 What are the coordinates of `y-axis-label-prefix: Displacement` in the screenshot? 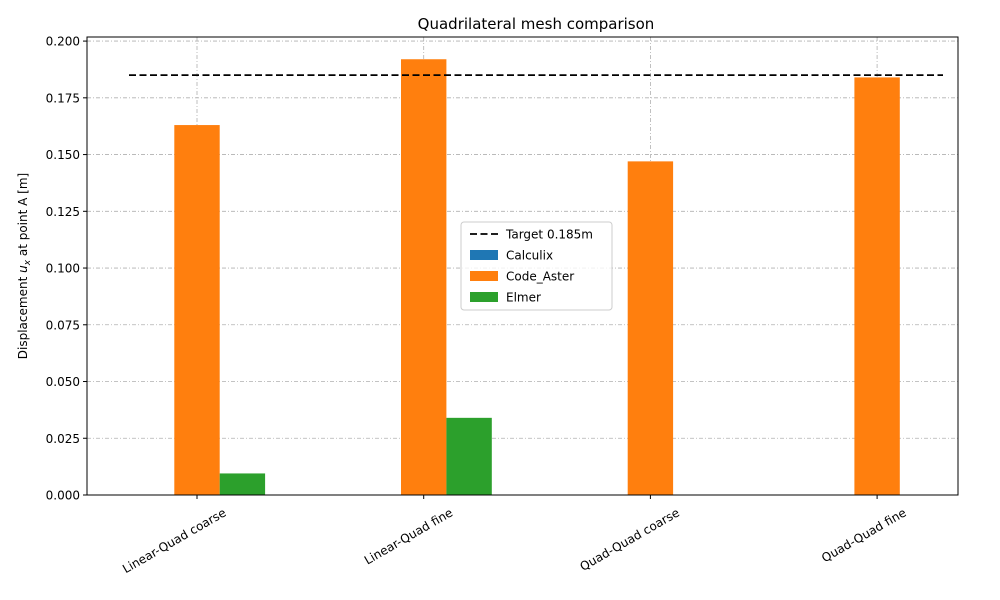 It's located at (23, 316).